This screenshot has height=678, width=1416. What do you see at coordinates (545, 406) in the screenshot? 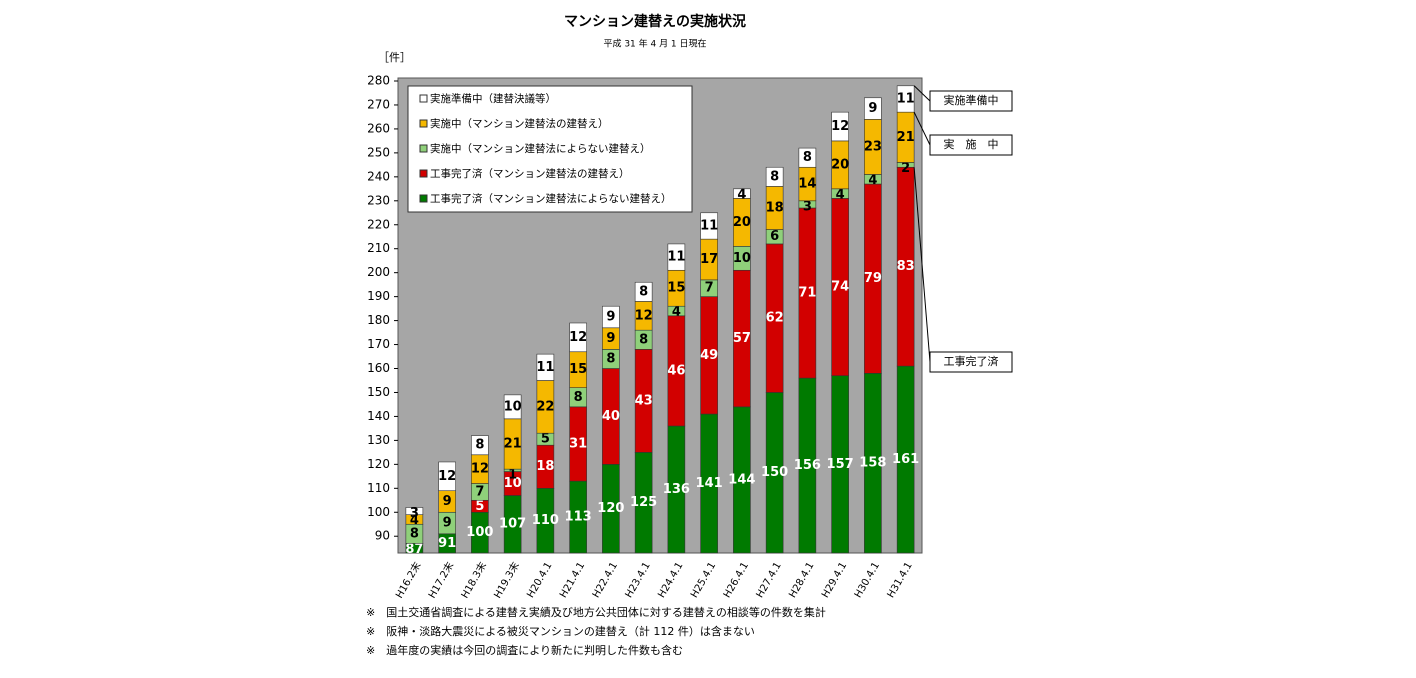
I see `data-label: 22` at bounding box center [545, 406].